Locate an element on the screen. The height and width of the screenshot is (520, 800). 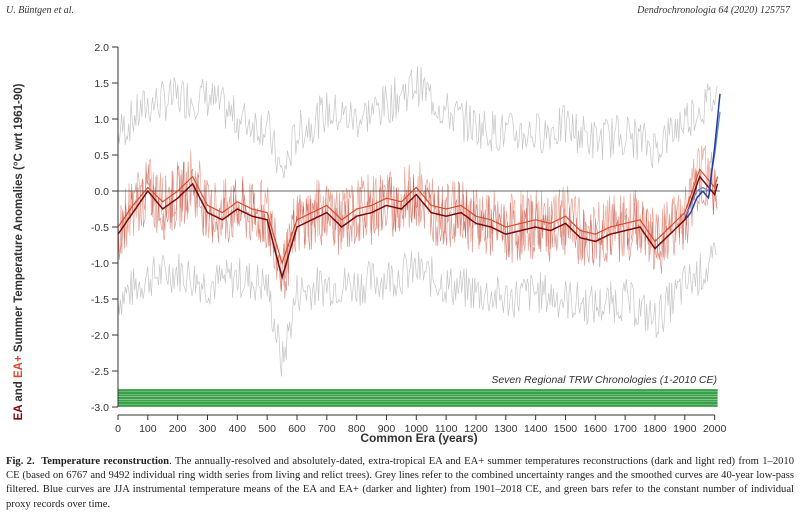
caption-title: Temperature reconstruction is located at coordinates (105, 461).